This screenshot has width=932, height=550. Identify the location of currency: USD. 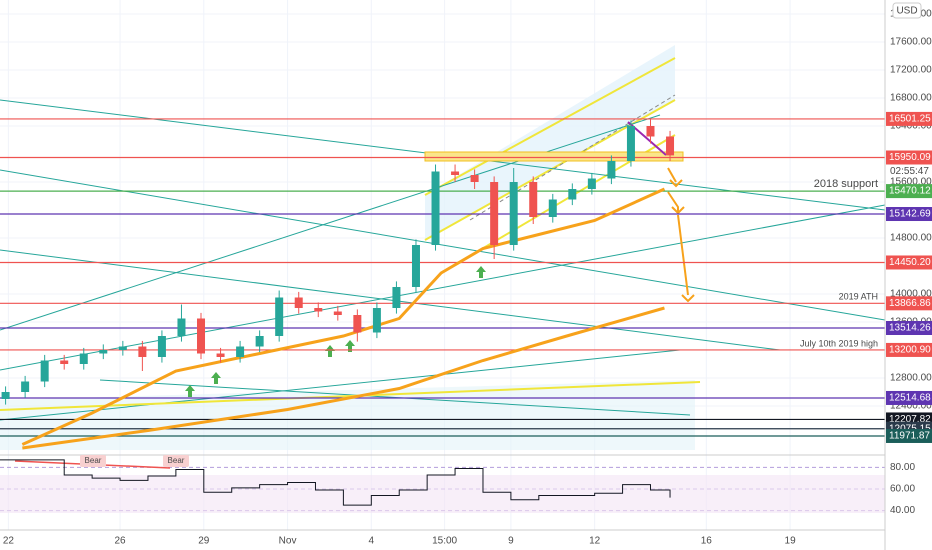
(906, 11).